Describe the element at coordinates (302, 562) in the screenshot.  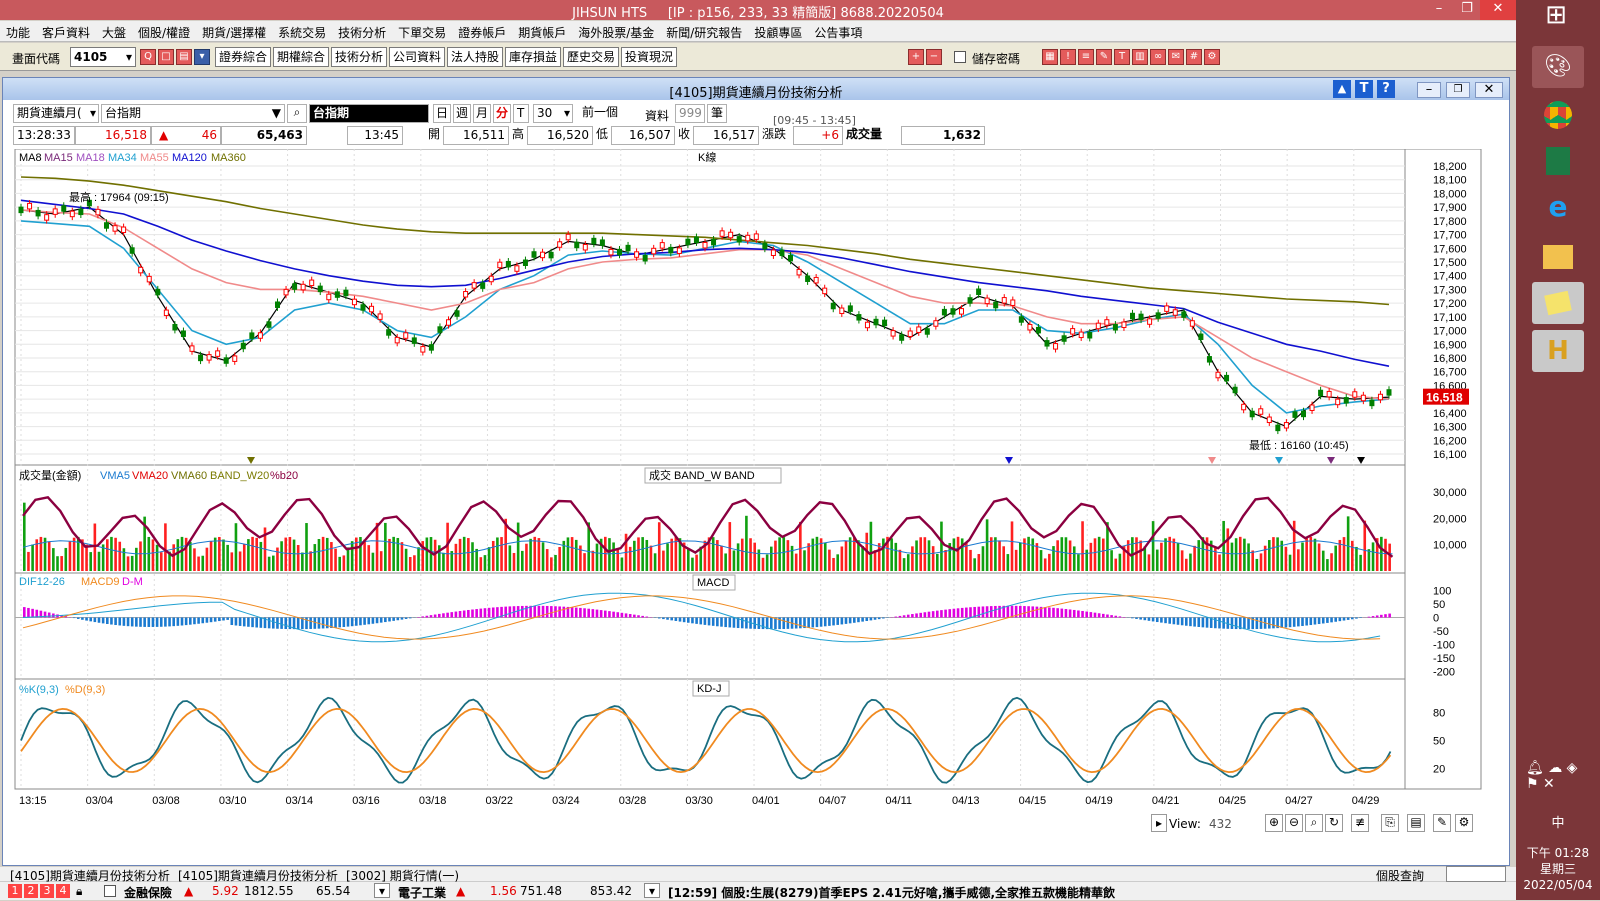
I see `volume-bar` at that location.